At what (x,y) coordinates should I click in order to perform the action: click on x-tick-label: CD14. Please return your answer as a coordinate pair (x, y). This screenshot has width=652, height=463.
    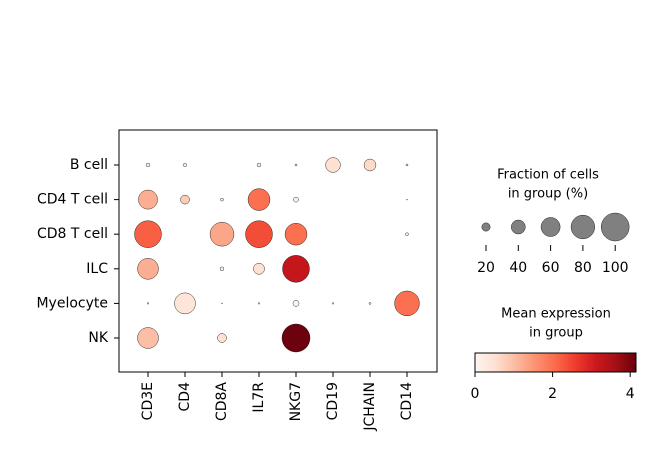
    Looking at the image, I should click on (407, 401).